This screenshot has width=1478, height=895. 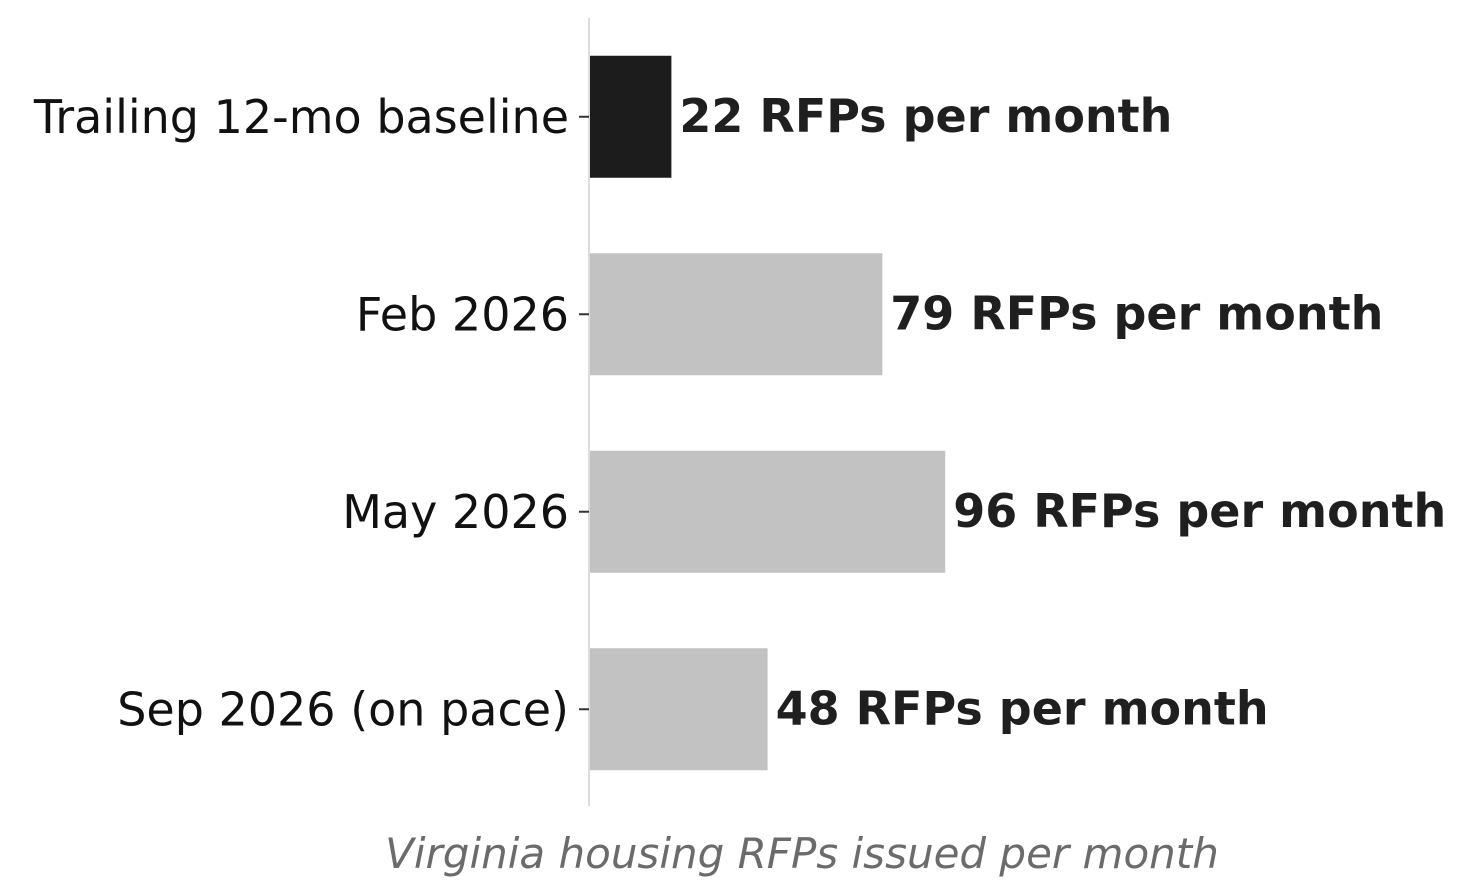 I want to click on category-label-0: Trailing 12-mo baseline, so click(x=301, y=117).